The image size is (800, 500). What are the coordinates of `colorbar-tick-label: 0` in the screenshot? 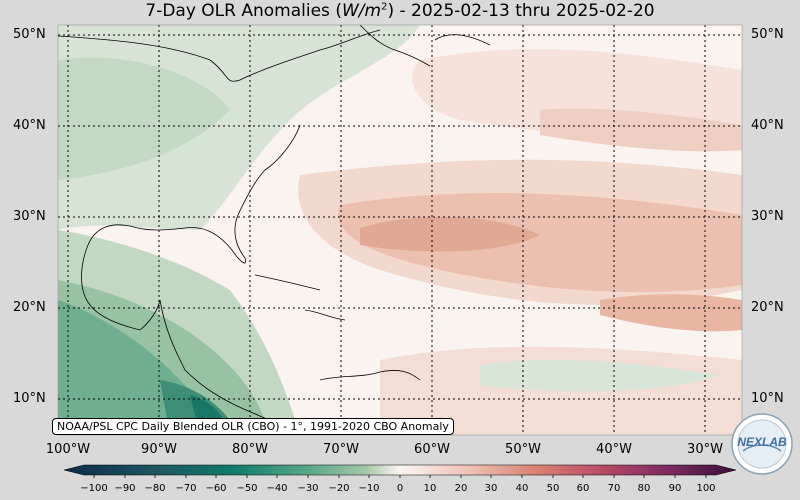 It's located at (400, 488).